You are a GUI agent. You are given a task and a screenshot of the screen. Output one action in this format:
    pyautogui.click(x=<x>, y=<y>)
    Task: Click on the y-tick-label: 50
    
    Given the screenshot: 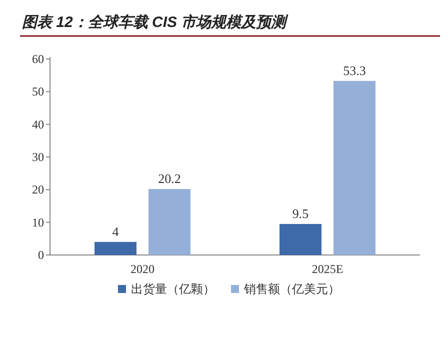 What is the action you would take?
    pyautogui.click(x=38, y=91)
    